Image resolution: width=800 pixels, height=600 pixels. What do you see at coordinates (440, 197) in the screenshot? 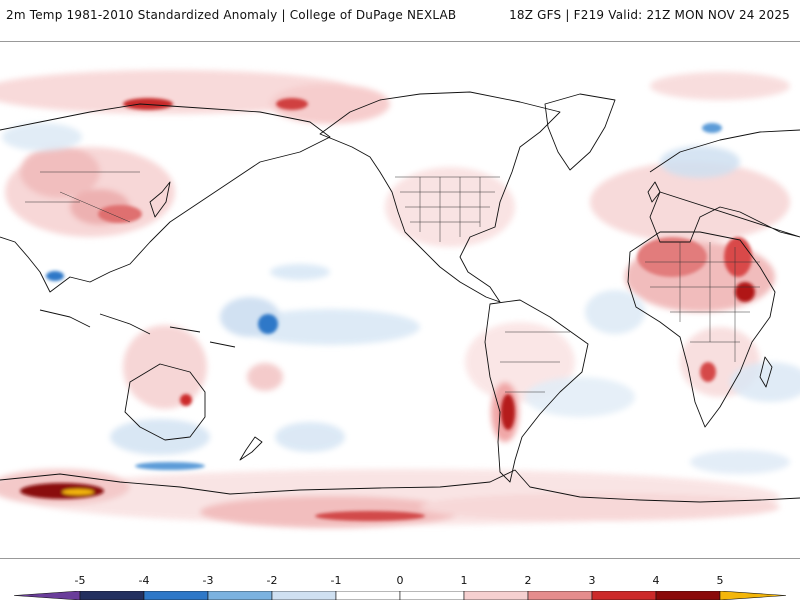
I see `north-america-coastline` at bounding box center [440, 197].